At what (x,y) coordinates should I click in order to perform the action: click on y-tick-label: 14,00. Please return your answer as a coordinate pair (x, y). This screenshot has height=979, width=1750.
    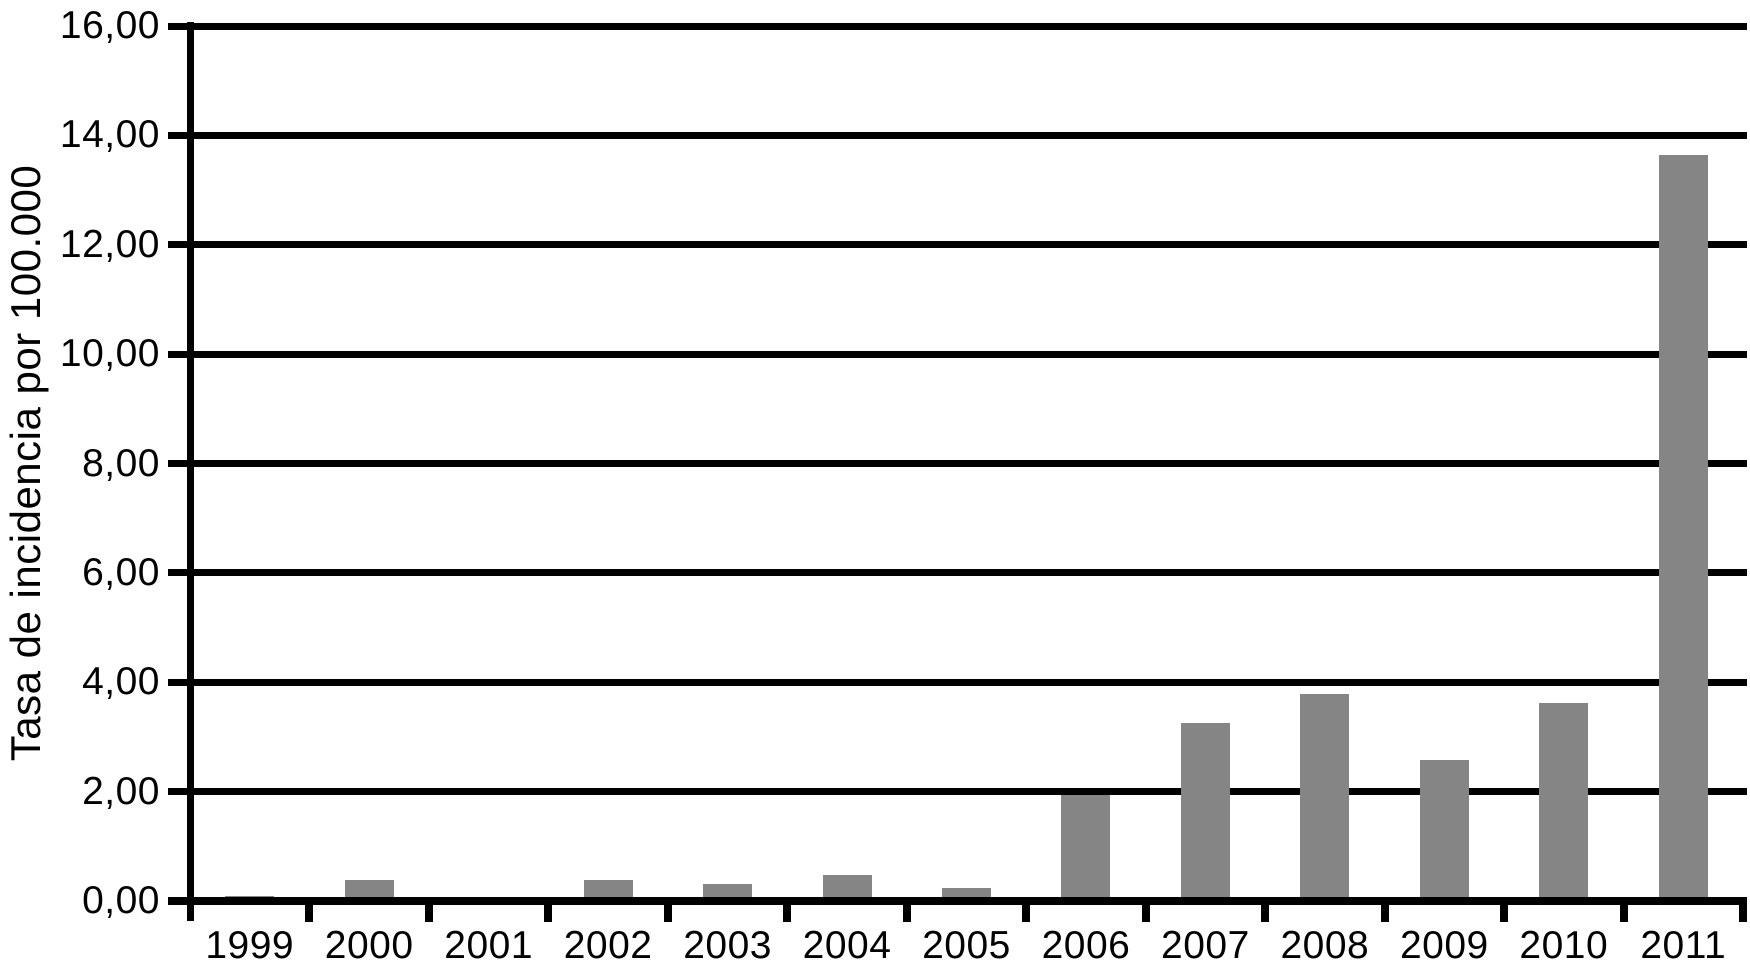
    Looking at the image, I should click on (109, 135).